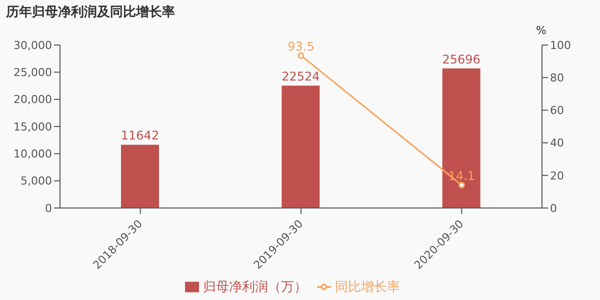  Describe the element at coordinates (33, 99) in the screenshot. I see `y-tick-label: 20,000` at that location.